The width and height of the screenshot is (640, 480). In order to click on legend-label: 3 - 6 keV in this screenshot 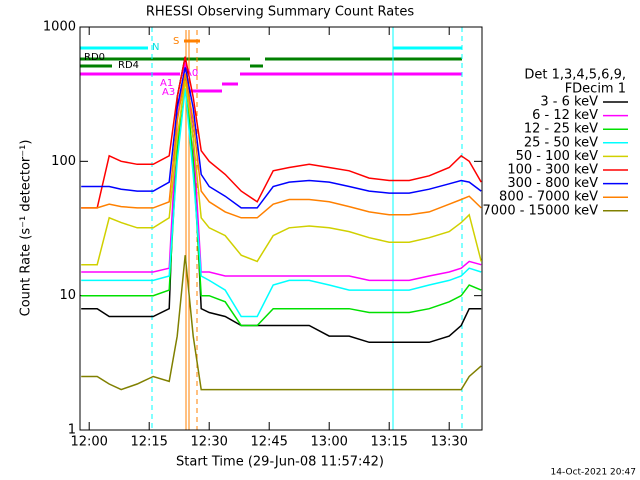, I will do `click(569, 102)`.